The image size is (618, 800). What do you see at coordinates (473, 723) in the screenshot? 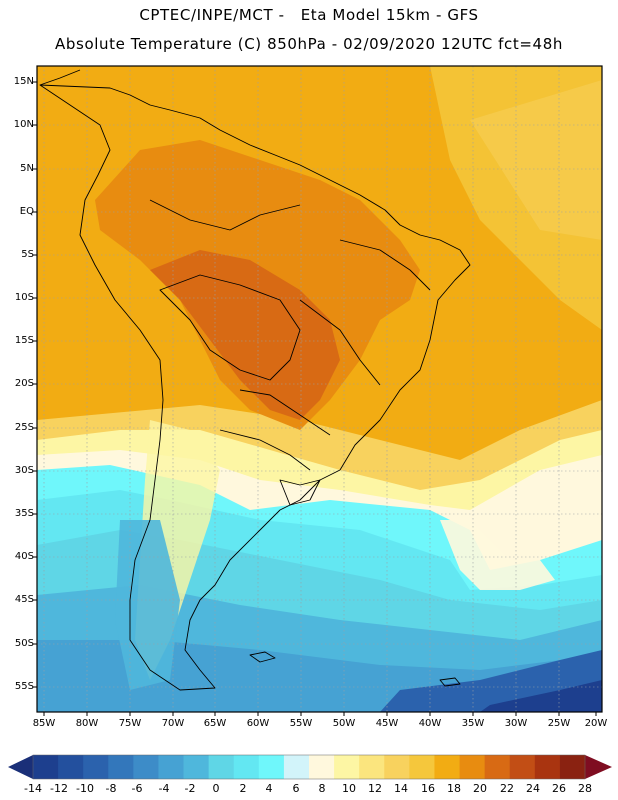
I see `lon-label: 35W` at bounding box center [473, 723].